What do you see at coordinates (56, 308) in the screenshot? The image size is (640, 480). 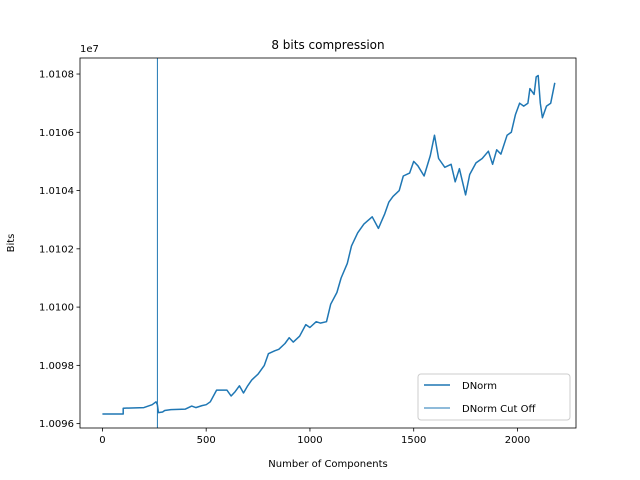 I see `y-tick-label: 1.0100` at bounding box center [56, 308].